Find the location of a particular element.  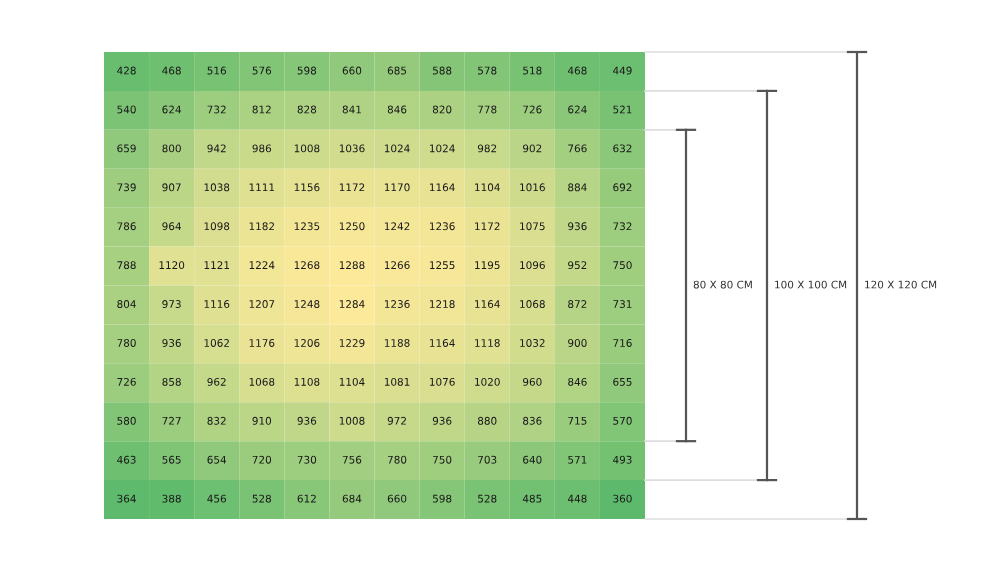

data-label: 570 is located at coordinates (622, 420).